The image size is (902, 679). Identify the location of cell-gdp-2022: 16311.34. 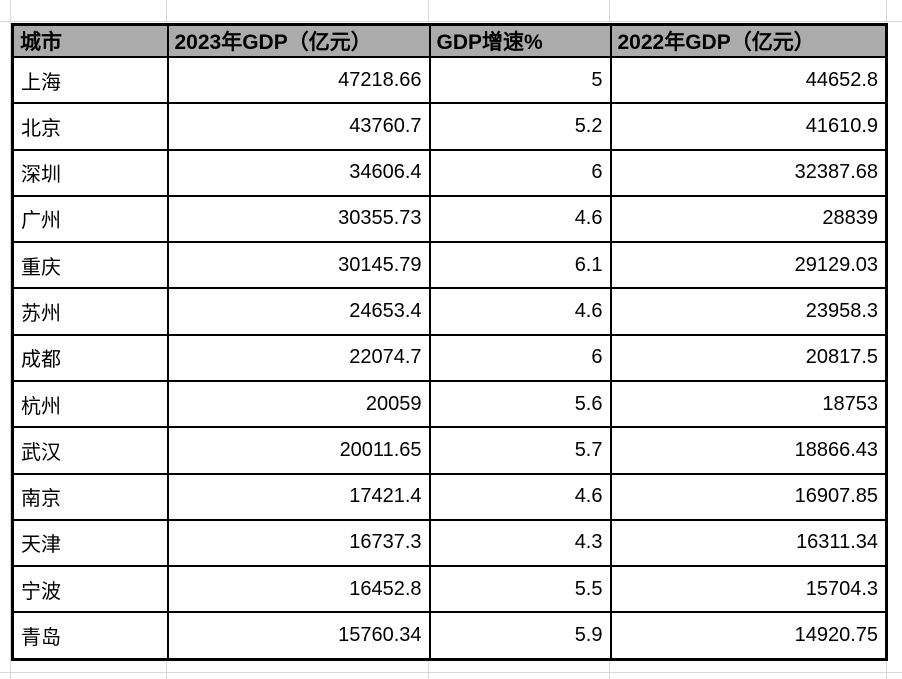
(748, 543).